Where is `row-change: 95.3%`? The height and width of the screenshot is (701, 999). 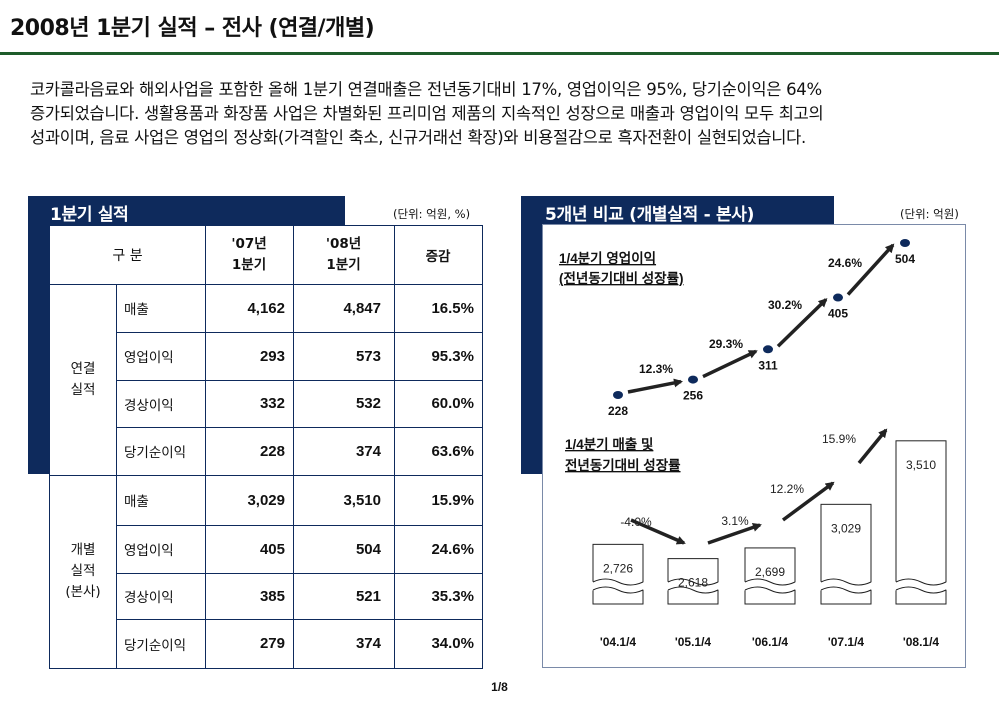
row-change: 95.3% is located at coordinates (452, 356).